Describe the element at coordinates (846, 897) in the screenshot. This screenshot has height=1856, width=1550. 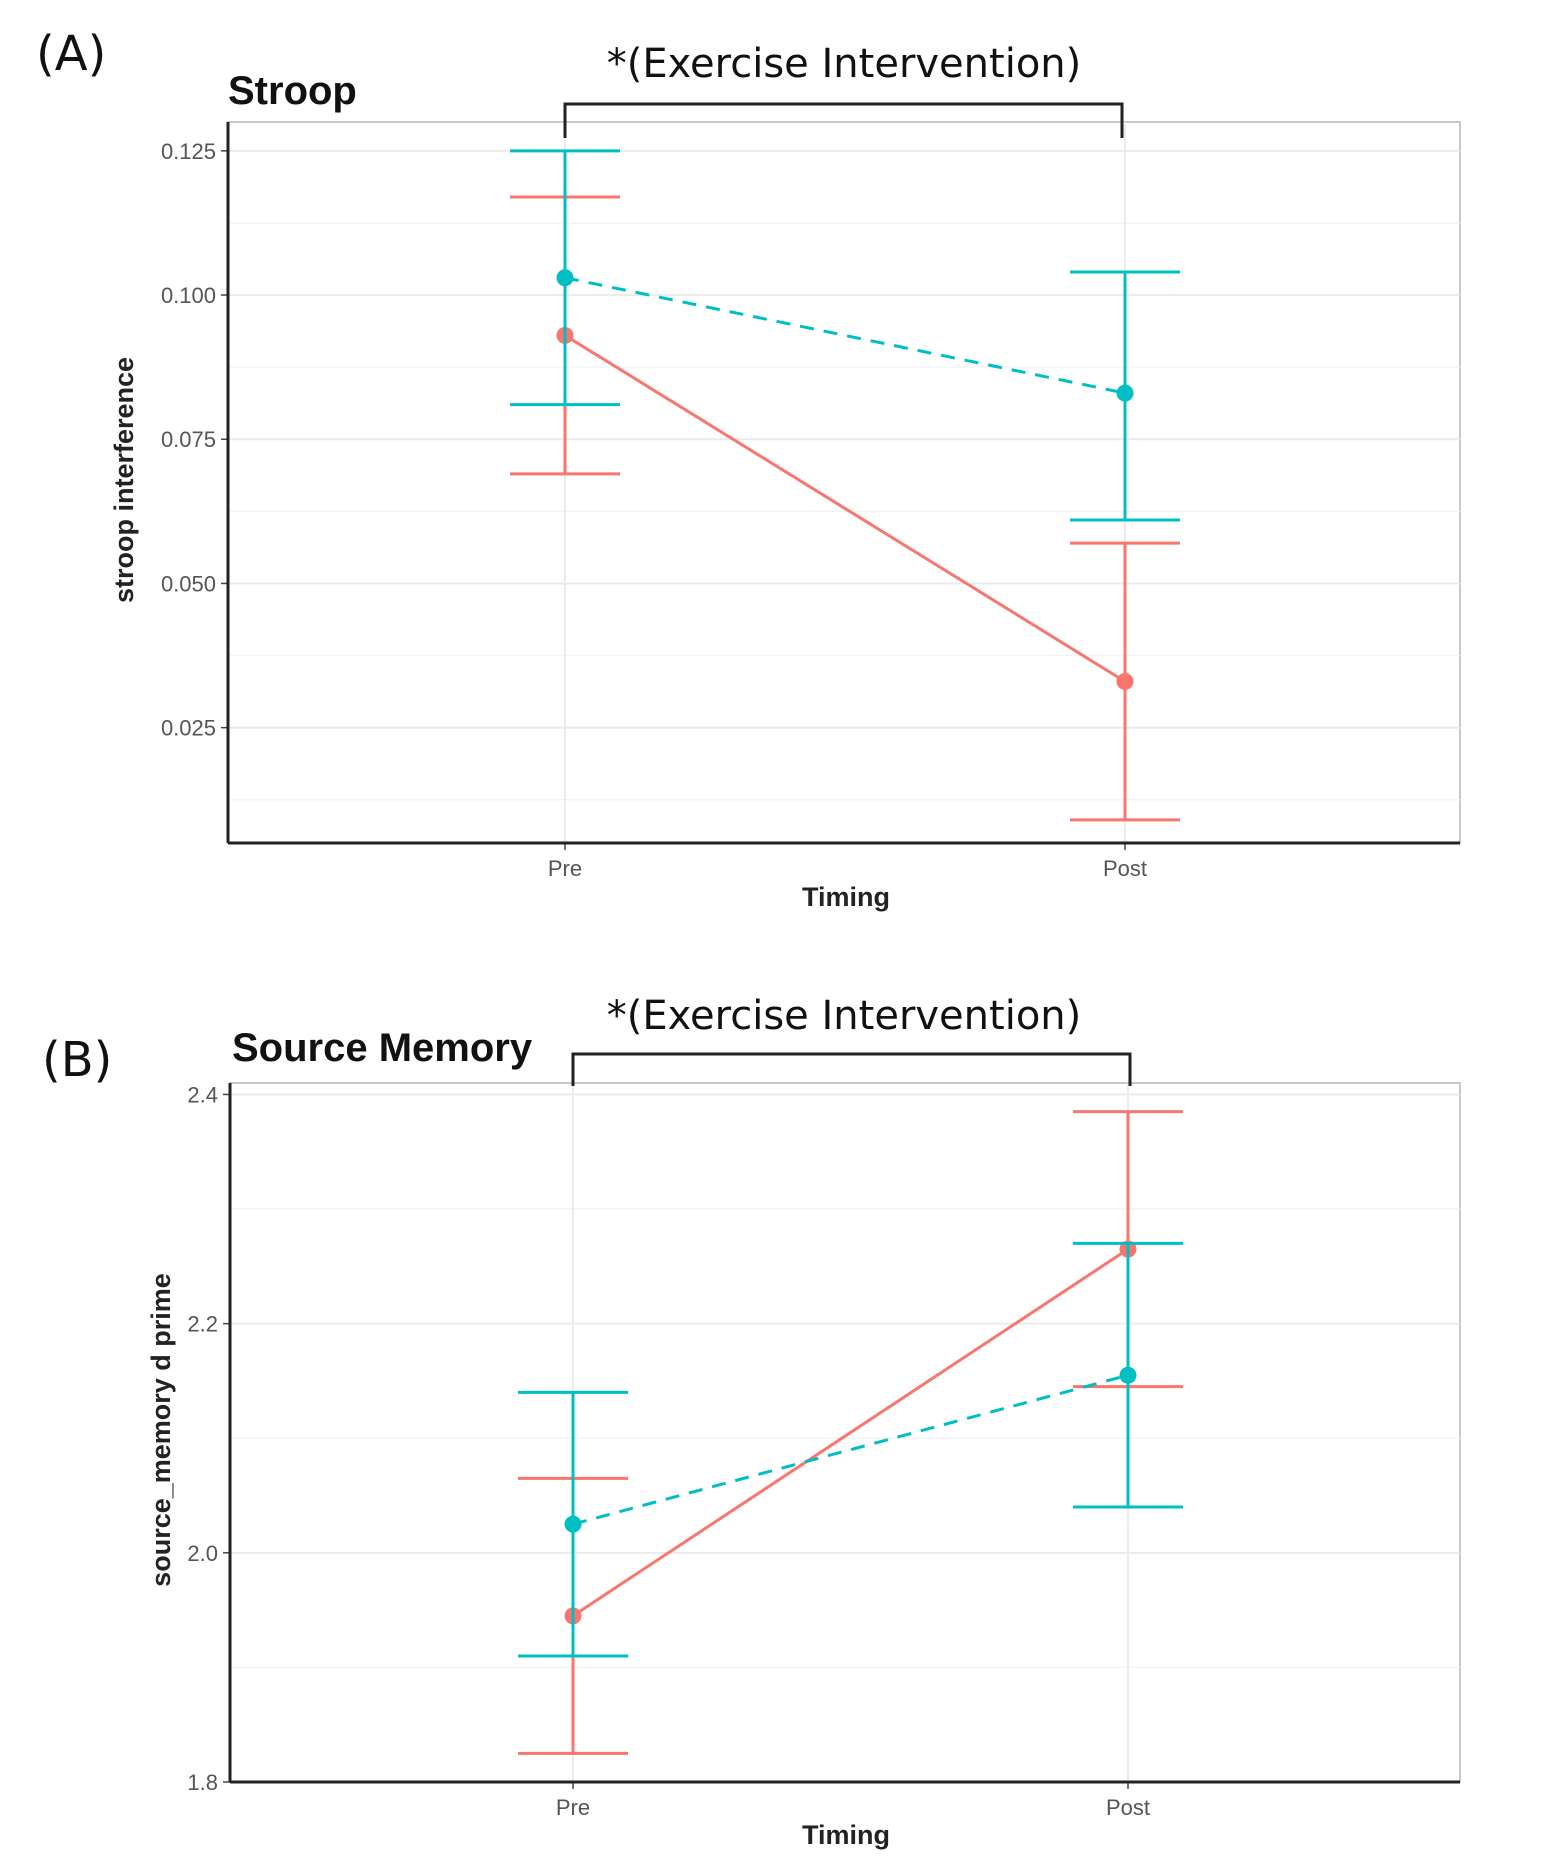
I see `panel-a-x-axis-title: Timing` at that location.